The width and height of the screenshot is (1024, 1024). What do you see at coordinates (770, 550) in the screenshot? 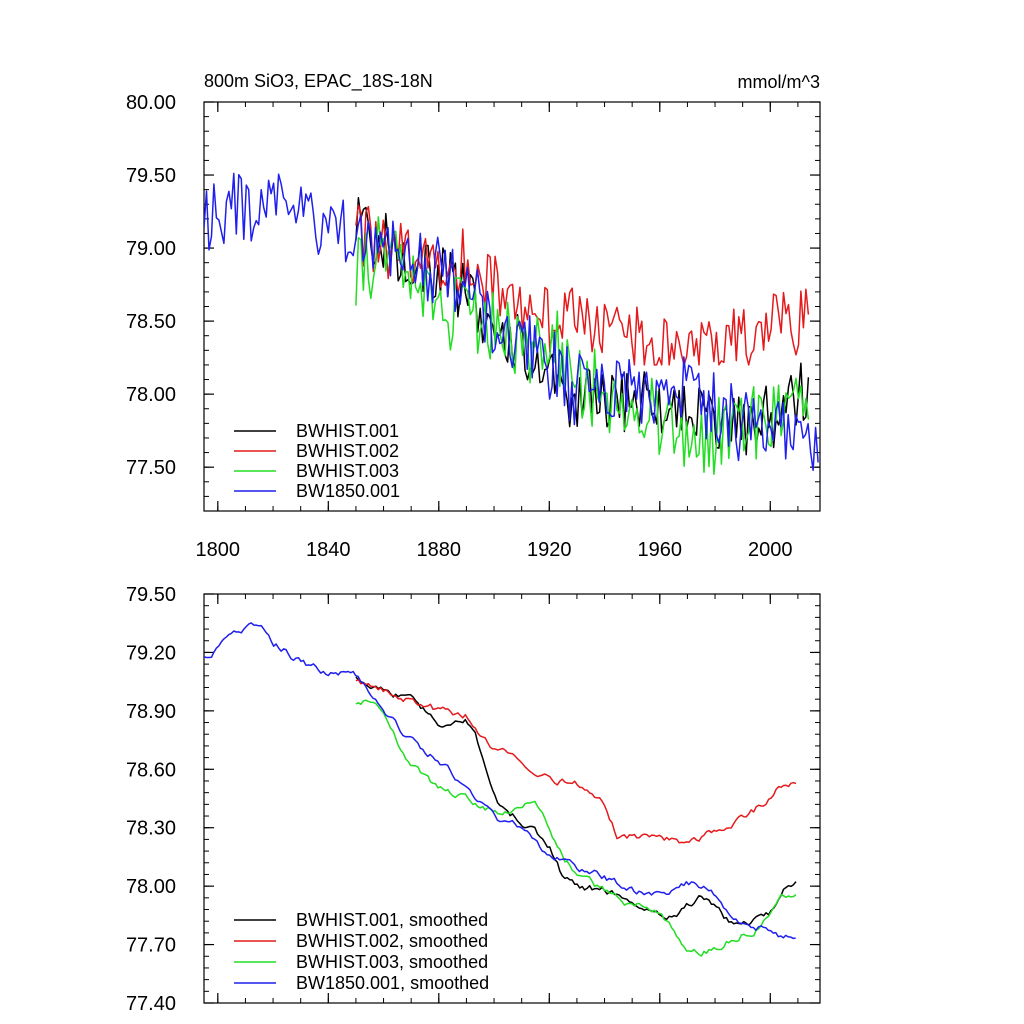
I see `top-xtick-label: 2000` at bounding box center [770, 550].